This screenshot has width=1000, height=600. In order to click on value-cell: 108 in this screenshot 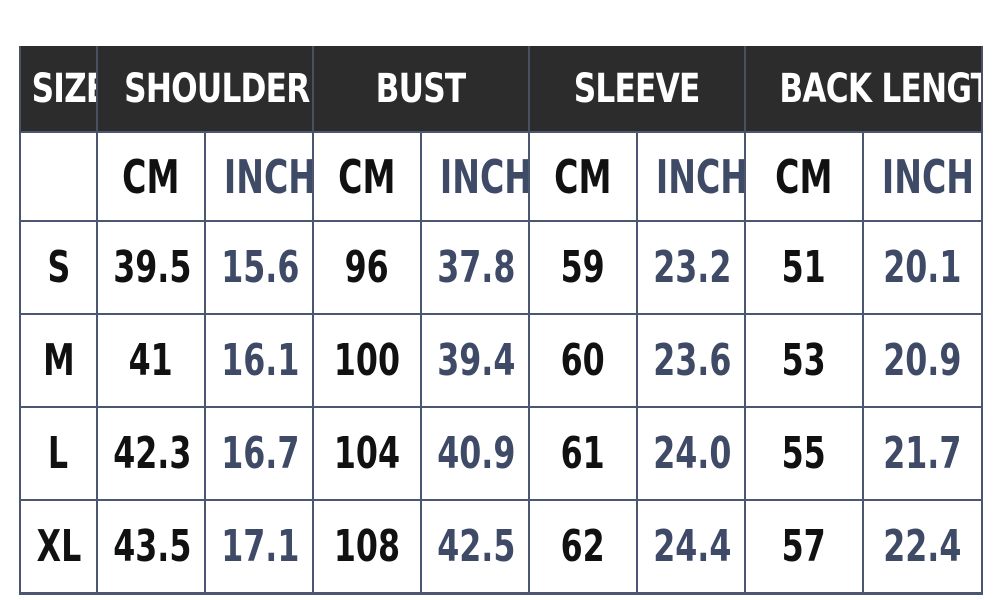, I will do `click(367, 547)`.